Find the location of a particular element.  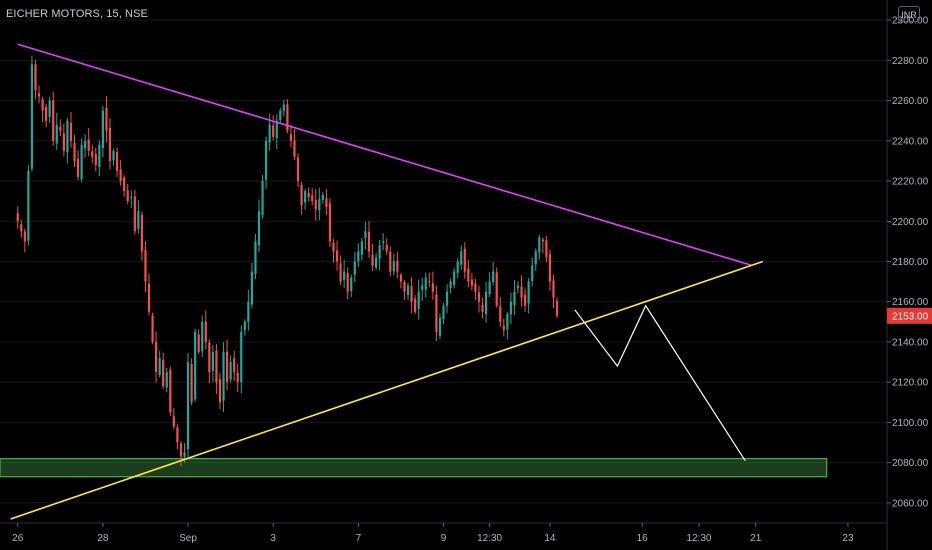

x-tick-label: 16 is located at coordinates (643, 538).